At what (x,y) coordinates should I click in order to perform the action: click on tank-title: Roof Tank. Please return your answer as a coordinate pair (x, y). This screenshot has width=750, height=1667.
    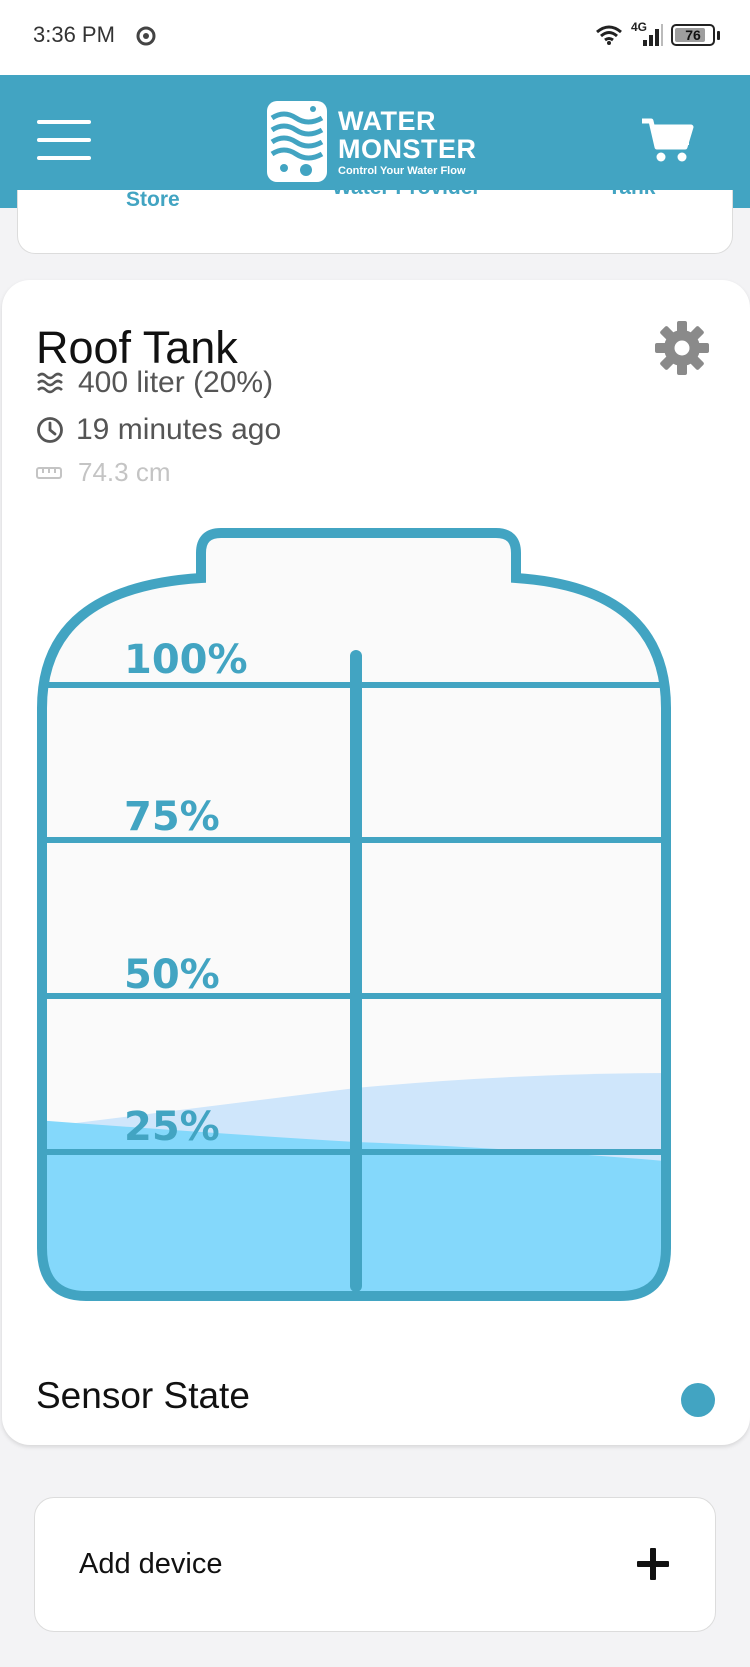
    Looking at the image, I should click on (137, 347).